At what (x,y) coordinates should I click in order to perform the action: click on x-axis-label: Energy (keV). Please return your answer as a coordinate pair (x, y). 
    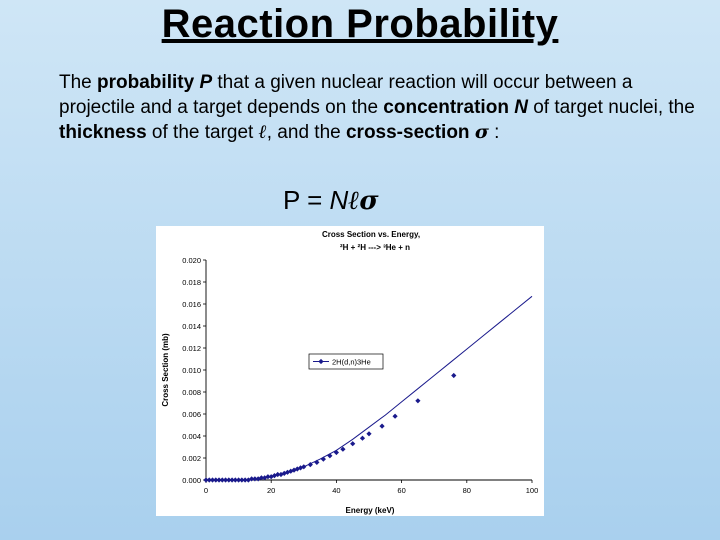
    Looking at the image, I should click on (370, 510).